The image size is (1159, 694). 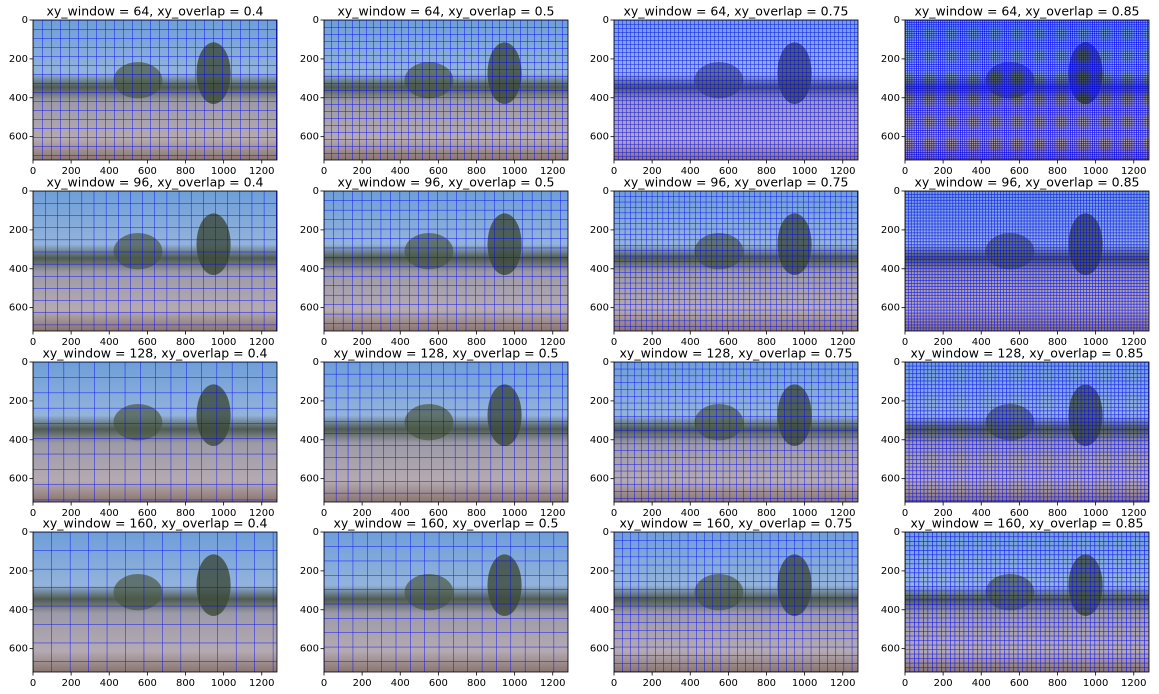 What do you see at coordinates (446, 353) in the screenshot?
I see `subplot-title: xy_window = 128, xy_overlap = 0.5` at bounding box center [446, 353].